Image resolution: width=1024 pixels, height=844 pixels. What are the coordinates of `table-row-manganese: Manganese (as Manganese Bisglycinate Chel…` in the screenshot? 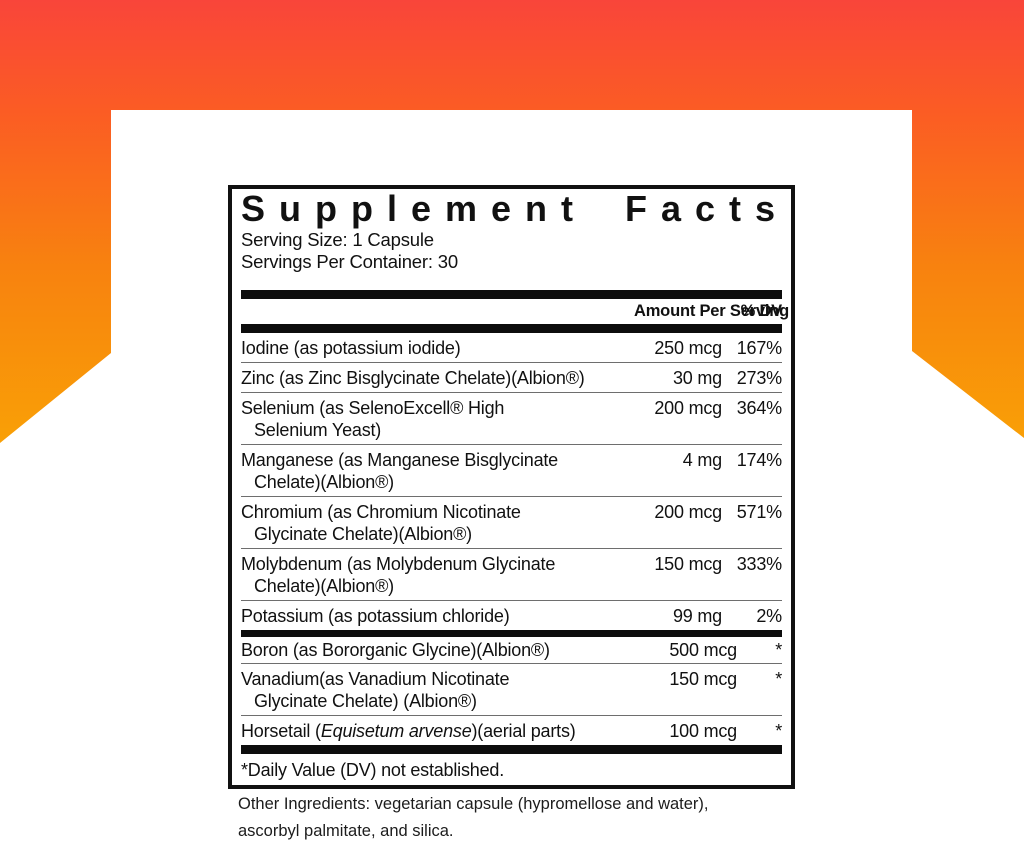 It's located at (511, 471).